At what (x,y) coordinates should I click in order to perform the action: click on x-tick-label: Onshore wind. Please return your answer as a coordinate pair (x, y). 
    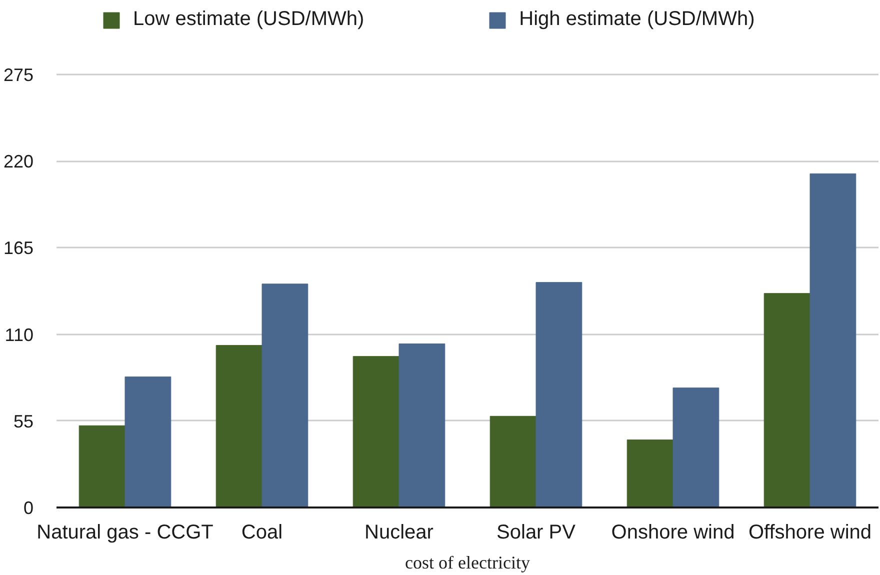
    Looking at the image, I should click on (673, 533).